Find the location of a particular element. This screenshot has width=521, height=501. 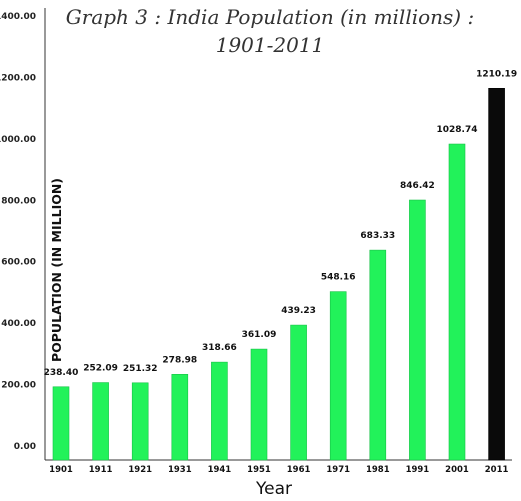

y-tick-label: 800.00 is located at coordinates (18, 201).